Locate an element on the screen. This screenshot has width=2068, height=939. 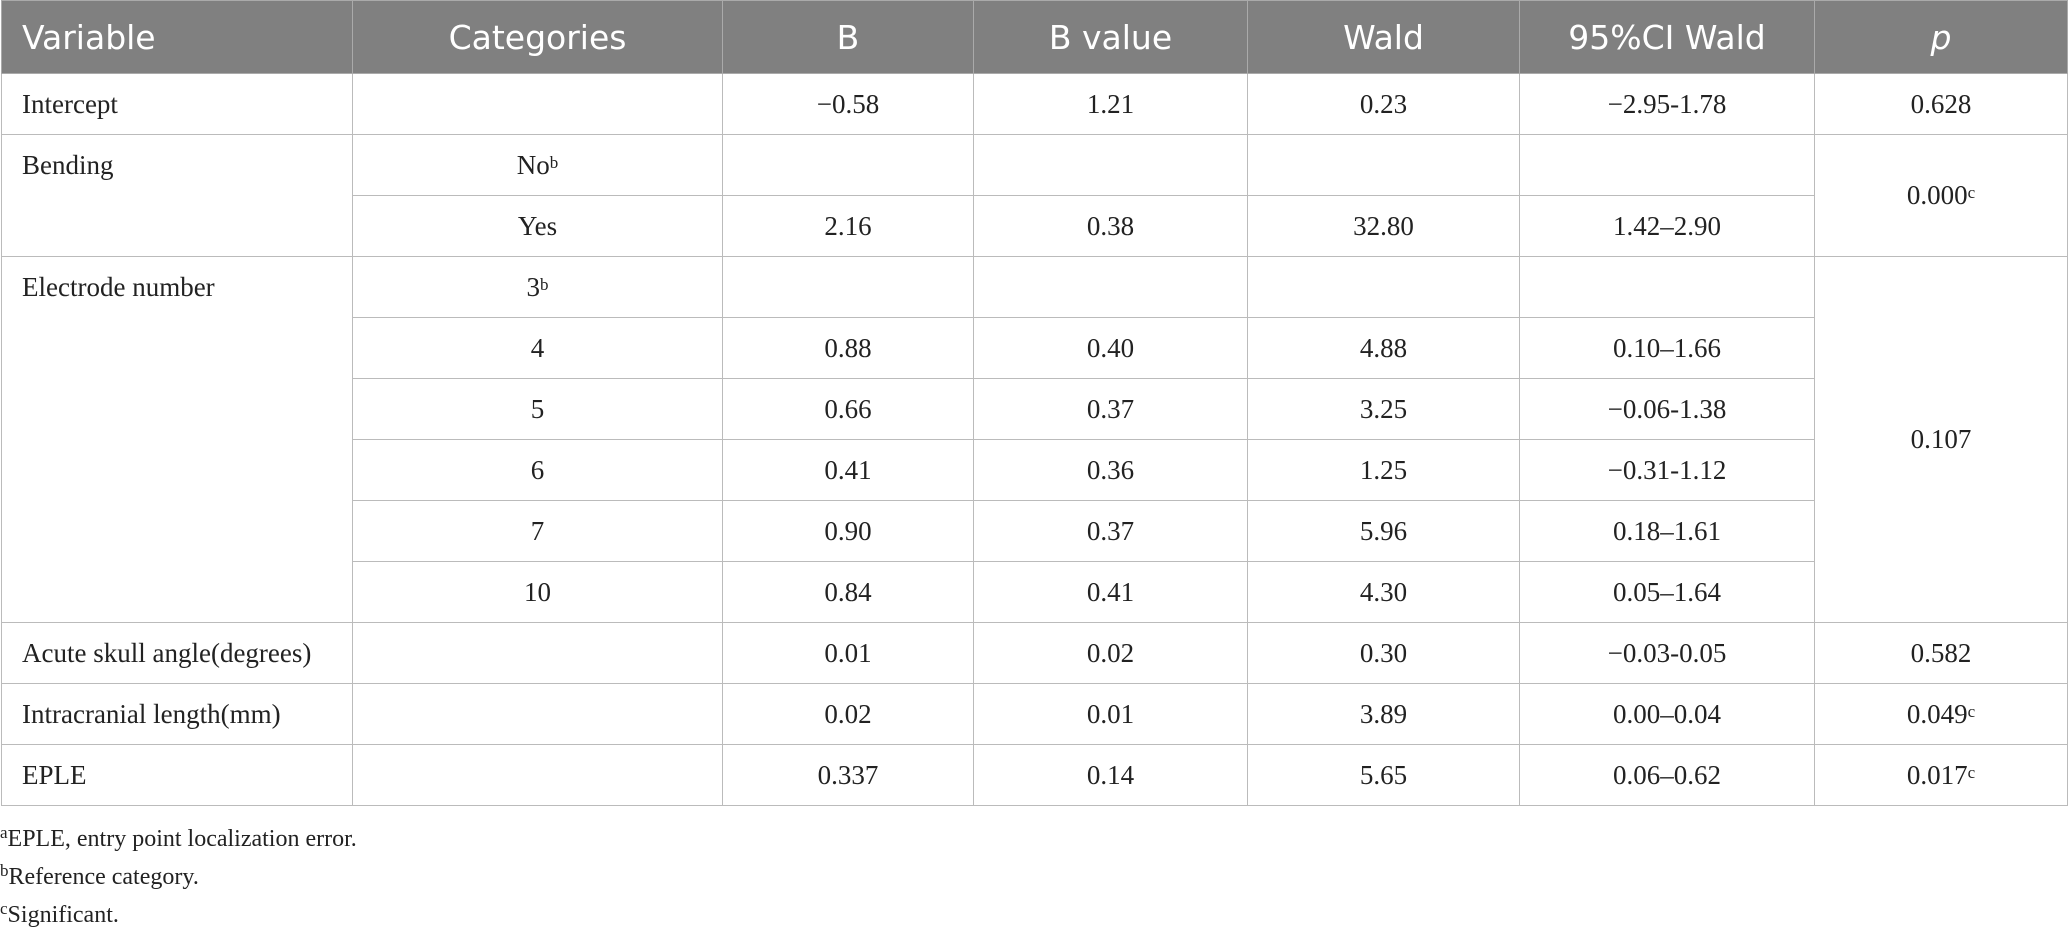
variable-cell: Electrode number is located at coordinates (177, 439).